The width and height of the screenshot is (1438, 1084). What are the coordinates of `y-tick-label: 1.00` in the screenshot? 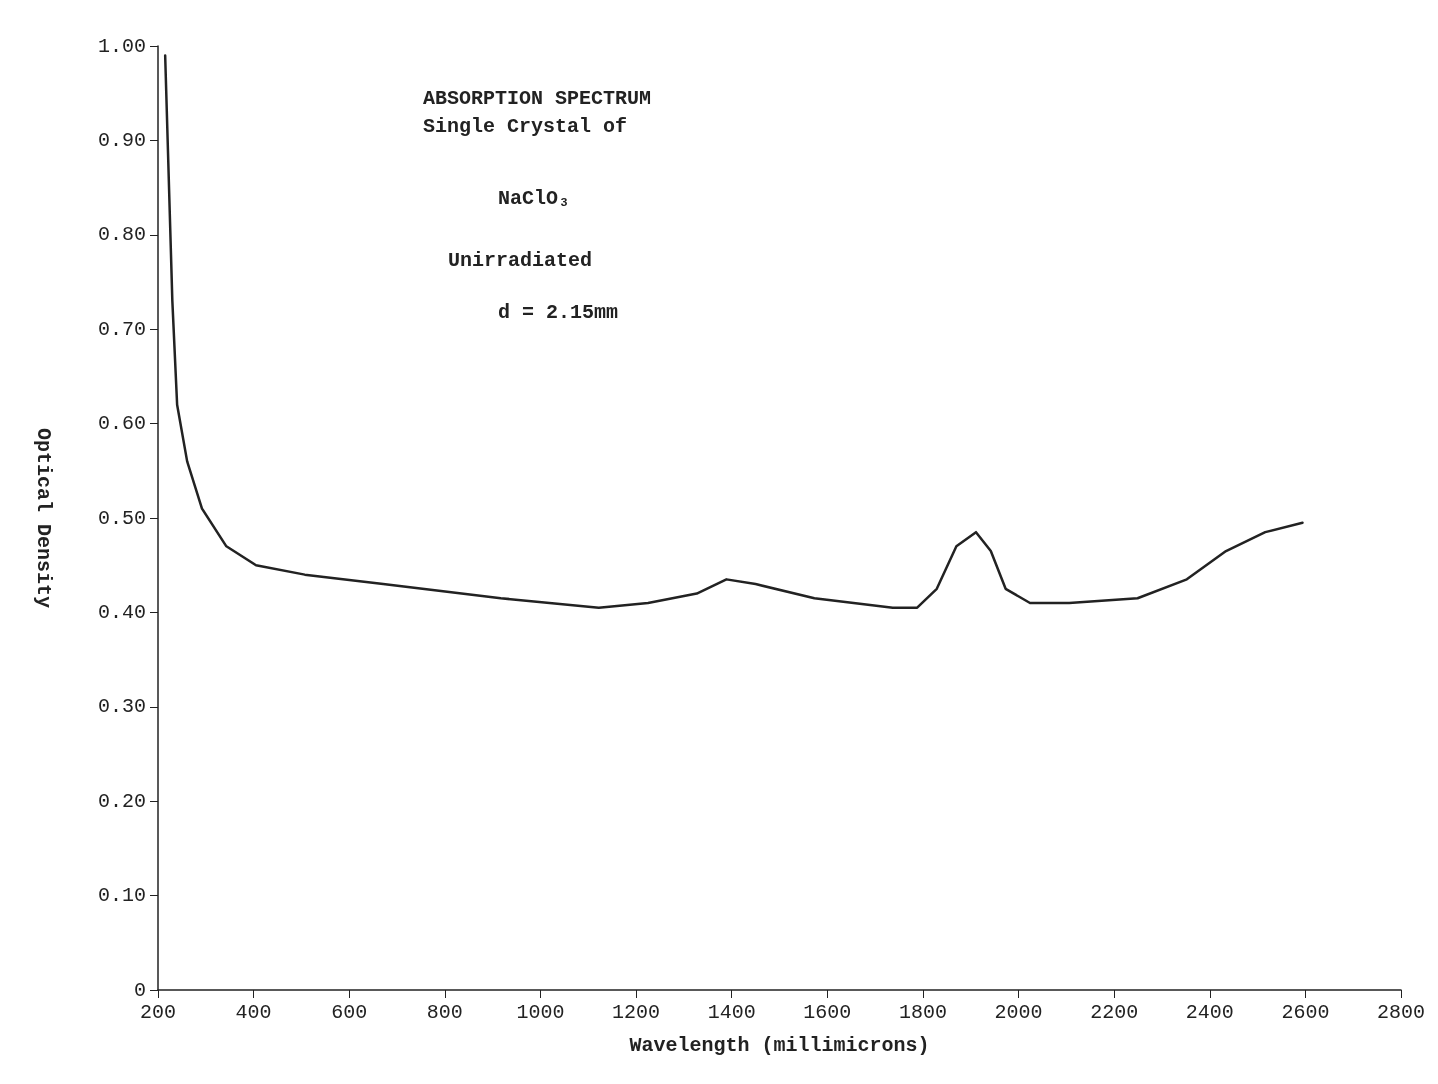 It's located at (121, 46).